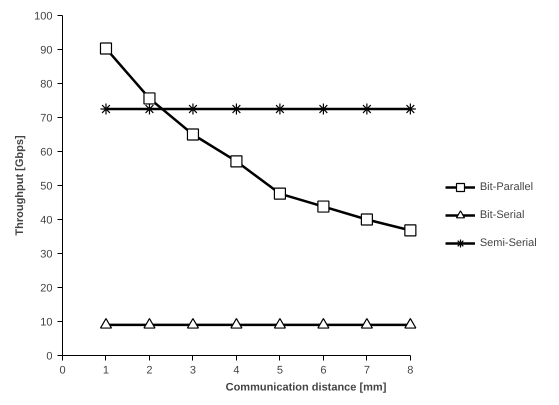 Image resolution: width=559 pixels, height=405 pixels. Describe the element at coordinates (46, 322) in the screenshot. I see `y-tick-label: 10` at that location.